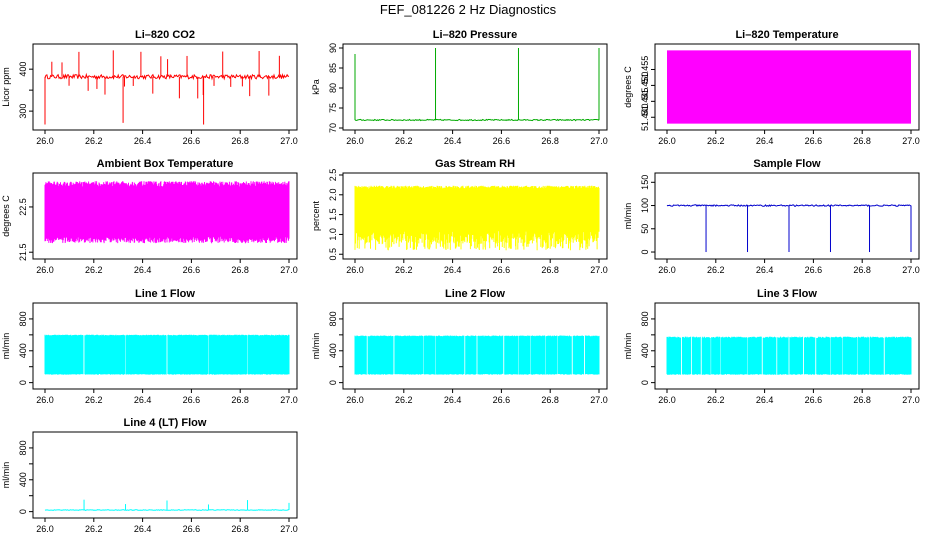  What do you see at coordinates (786, 35) in the screenshot?
I see `chart-title: Li–820 Temperature` at bounding box center [786, 35].